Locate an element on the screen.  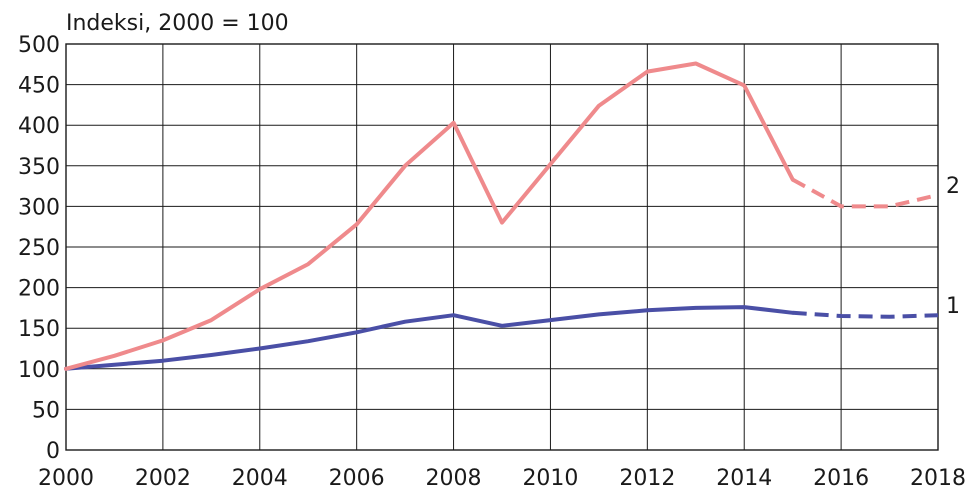
series-1-label: 1 is located at coordinates (953, 306).